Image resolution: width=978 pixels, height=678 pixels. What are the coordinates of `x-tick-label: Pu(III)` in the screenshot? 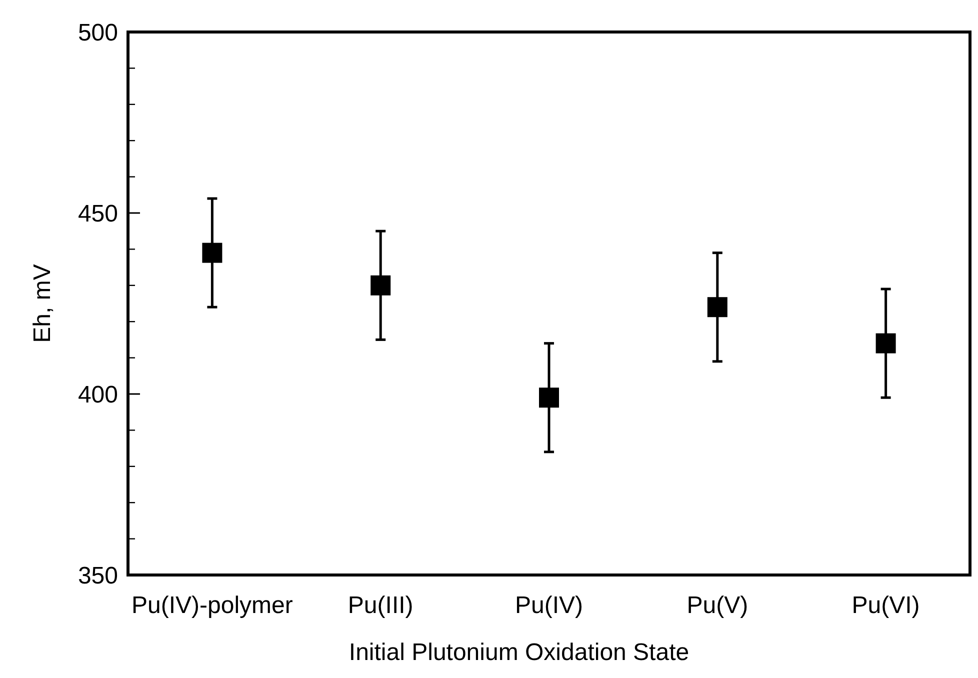 It's located at (381, 605).